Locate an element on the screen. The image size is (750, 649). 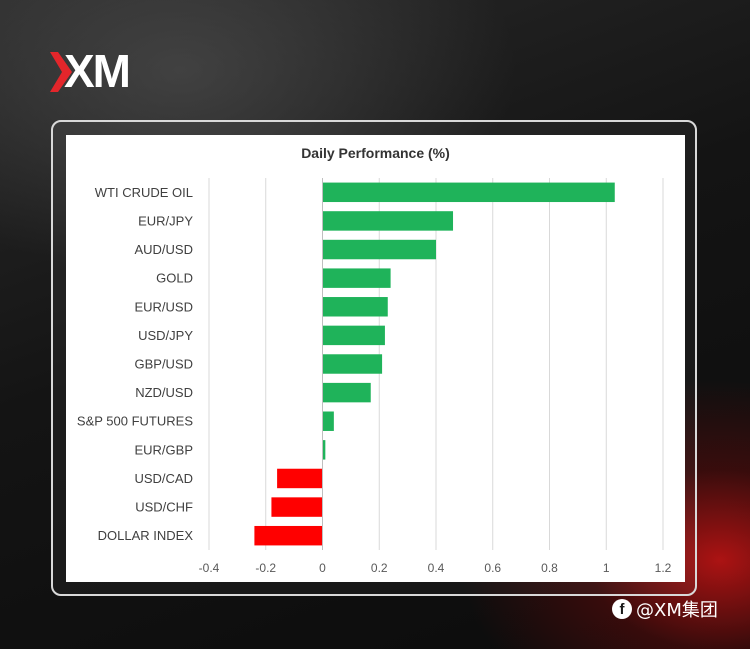
x-tick-label: 0.4 is located at coordinates (436, 568).